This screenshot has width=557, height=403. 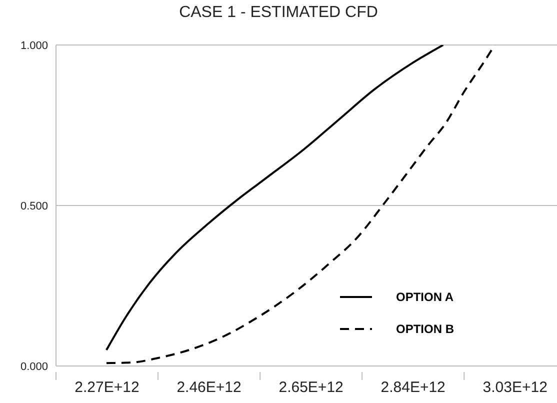 What do you see at coordinates (107, 387) in the screenshot?
I see `x-tick-label: 2.27E+12` at bounding box center [107, 387].